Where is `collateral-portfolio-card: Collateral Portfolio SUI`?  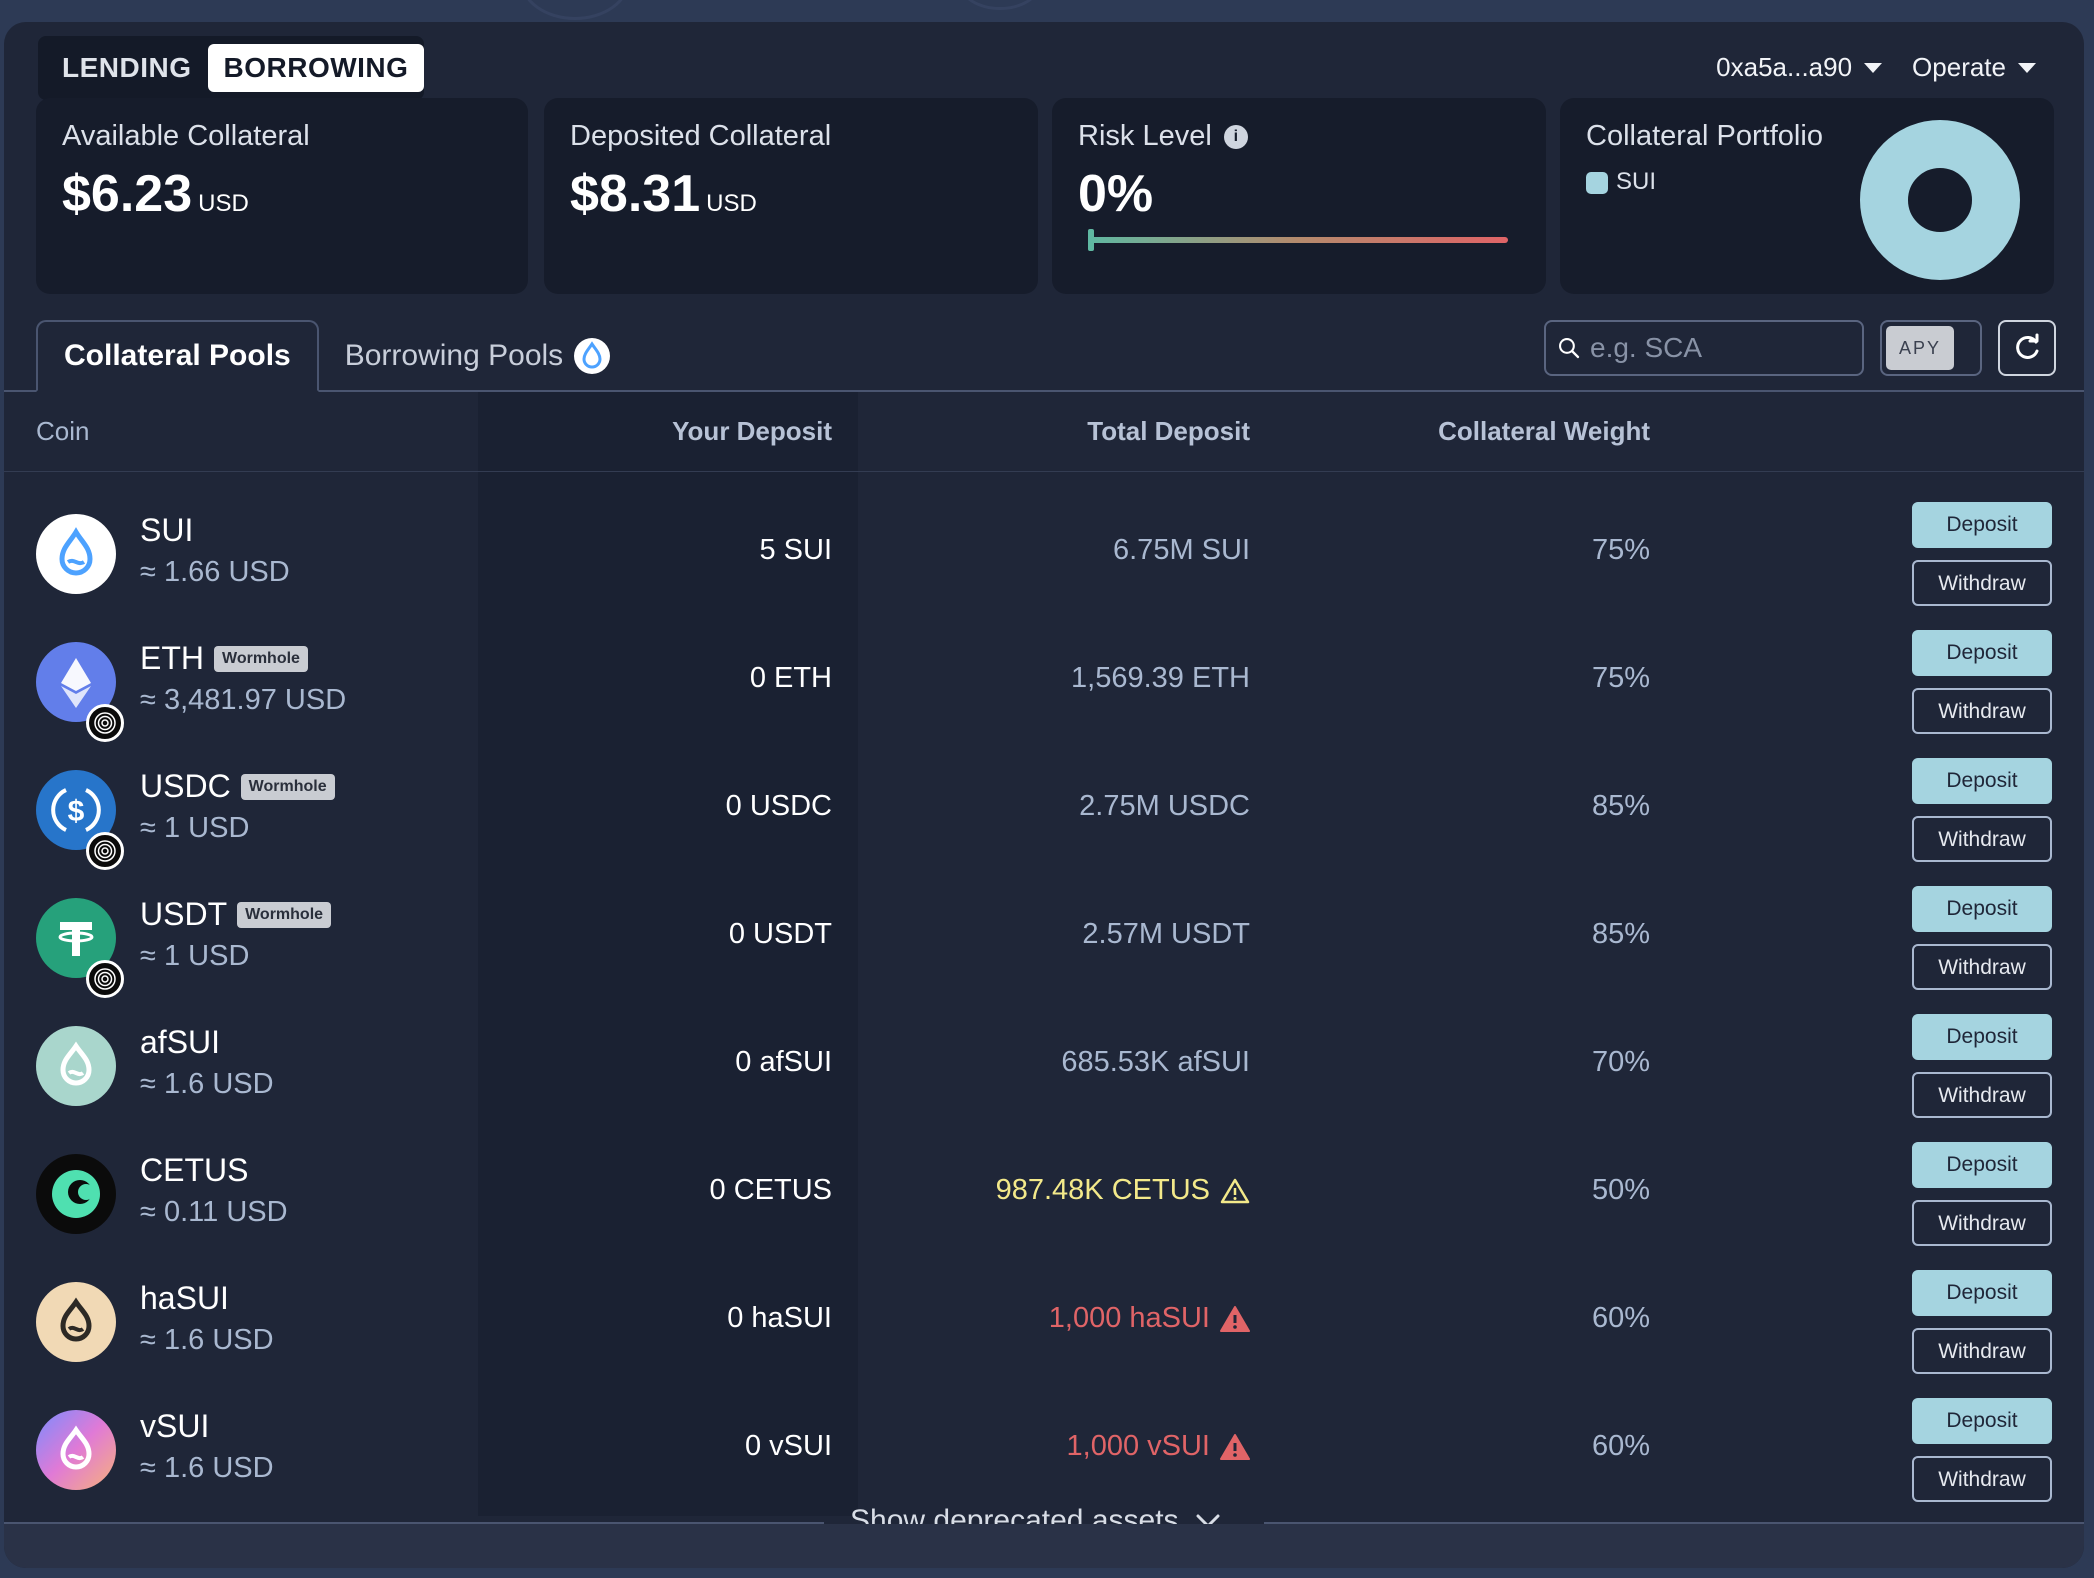 collateral-portfolio-card: Collateral Portfolio SUI is located at coordinates (1807, 196).